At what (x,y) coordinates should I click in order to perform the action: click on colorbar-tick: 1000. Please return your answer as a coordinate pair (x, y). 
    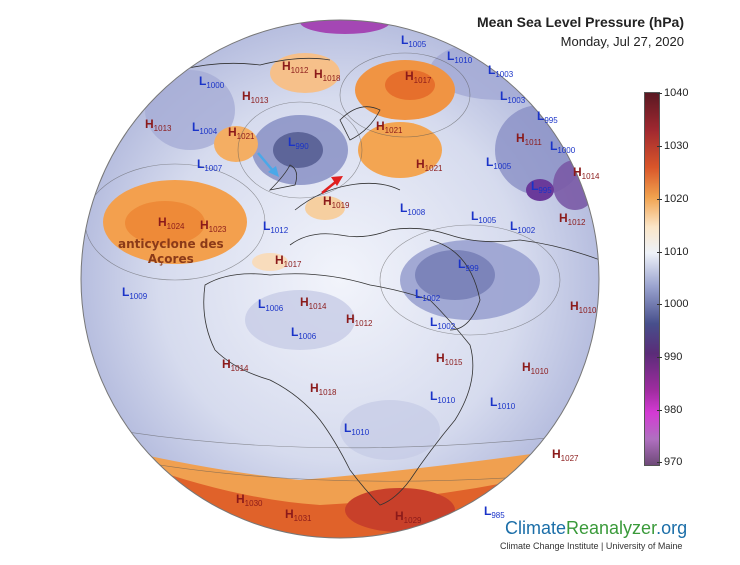
    Looking at the image, I should click on (672, 304).